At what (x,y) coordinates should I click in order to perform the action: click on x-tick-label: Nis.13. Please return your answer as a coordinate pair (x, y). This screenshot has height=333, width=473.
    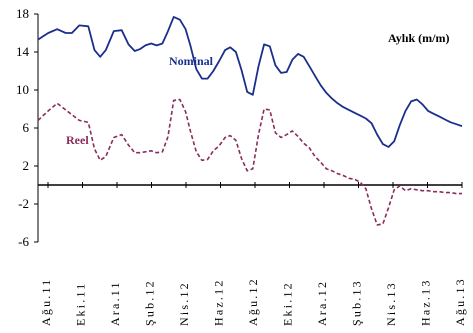
    Looking at the image, I should click on (391, 303).